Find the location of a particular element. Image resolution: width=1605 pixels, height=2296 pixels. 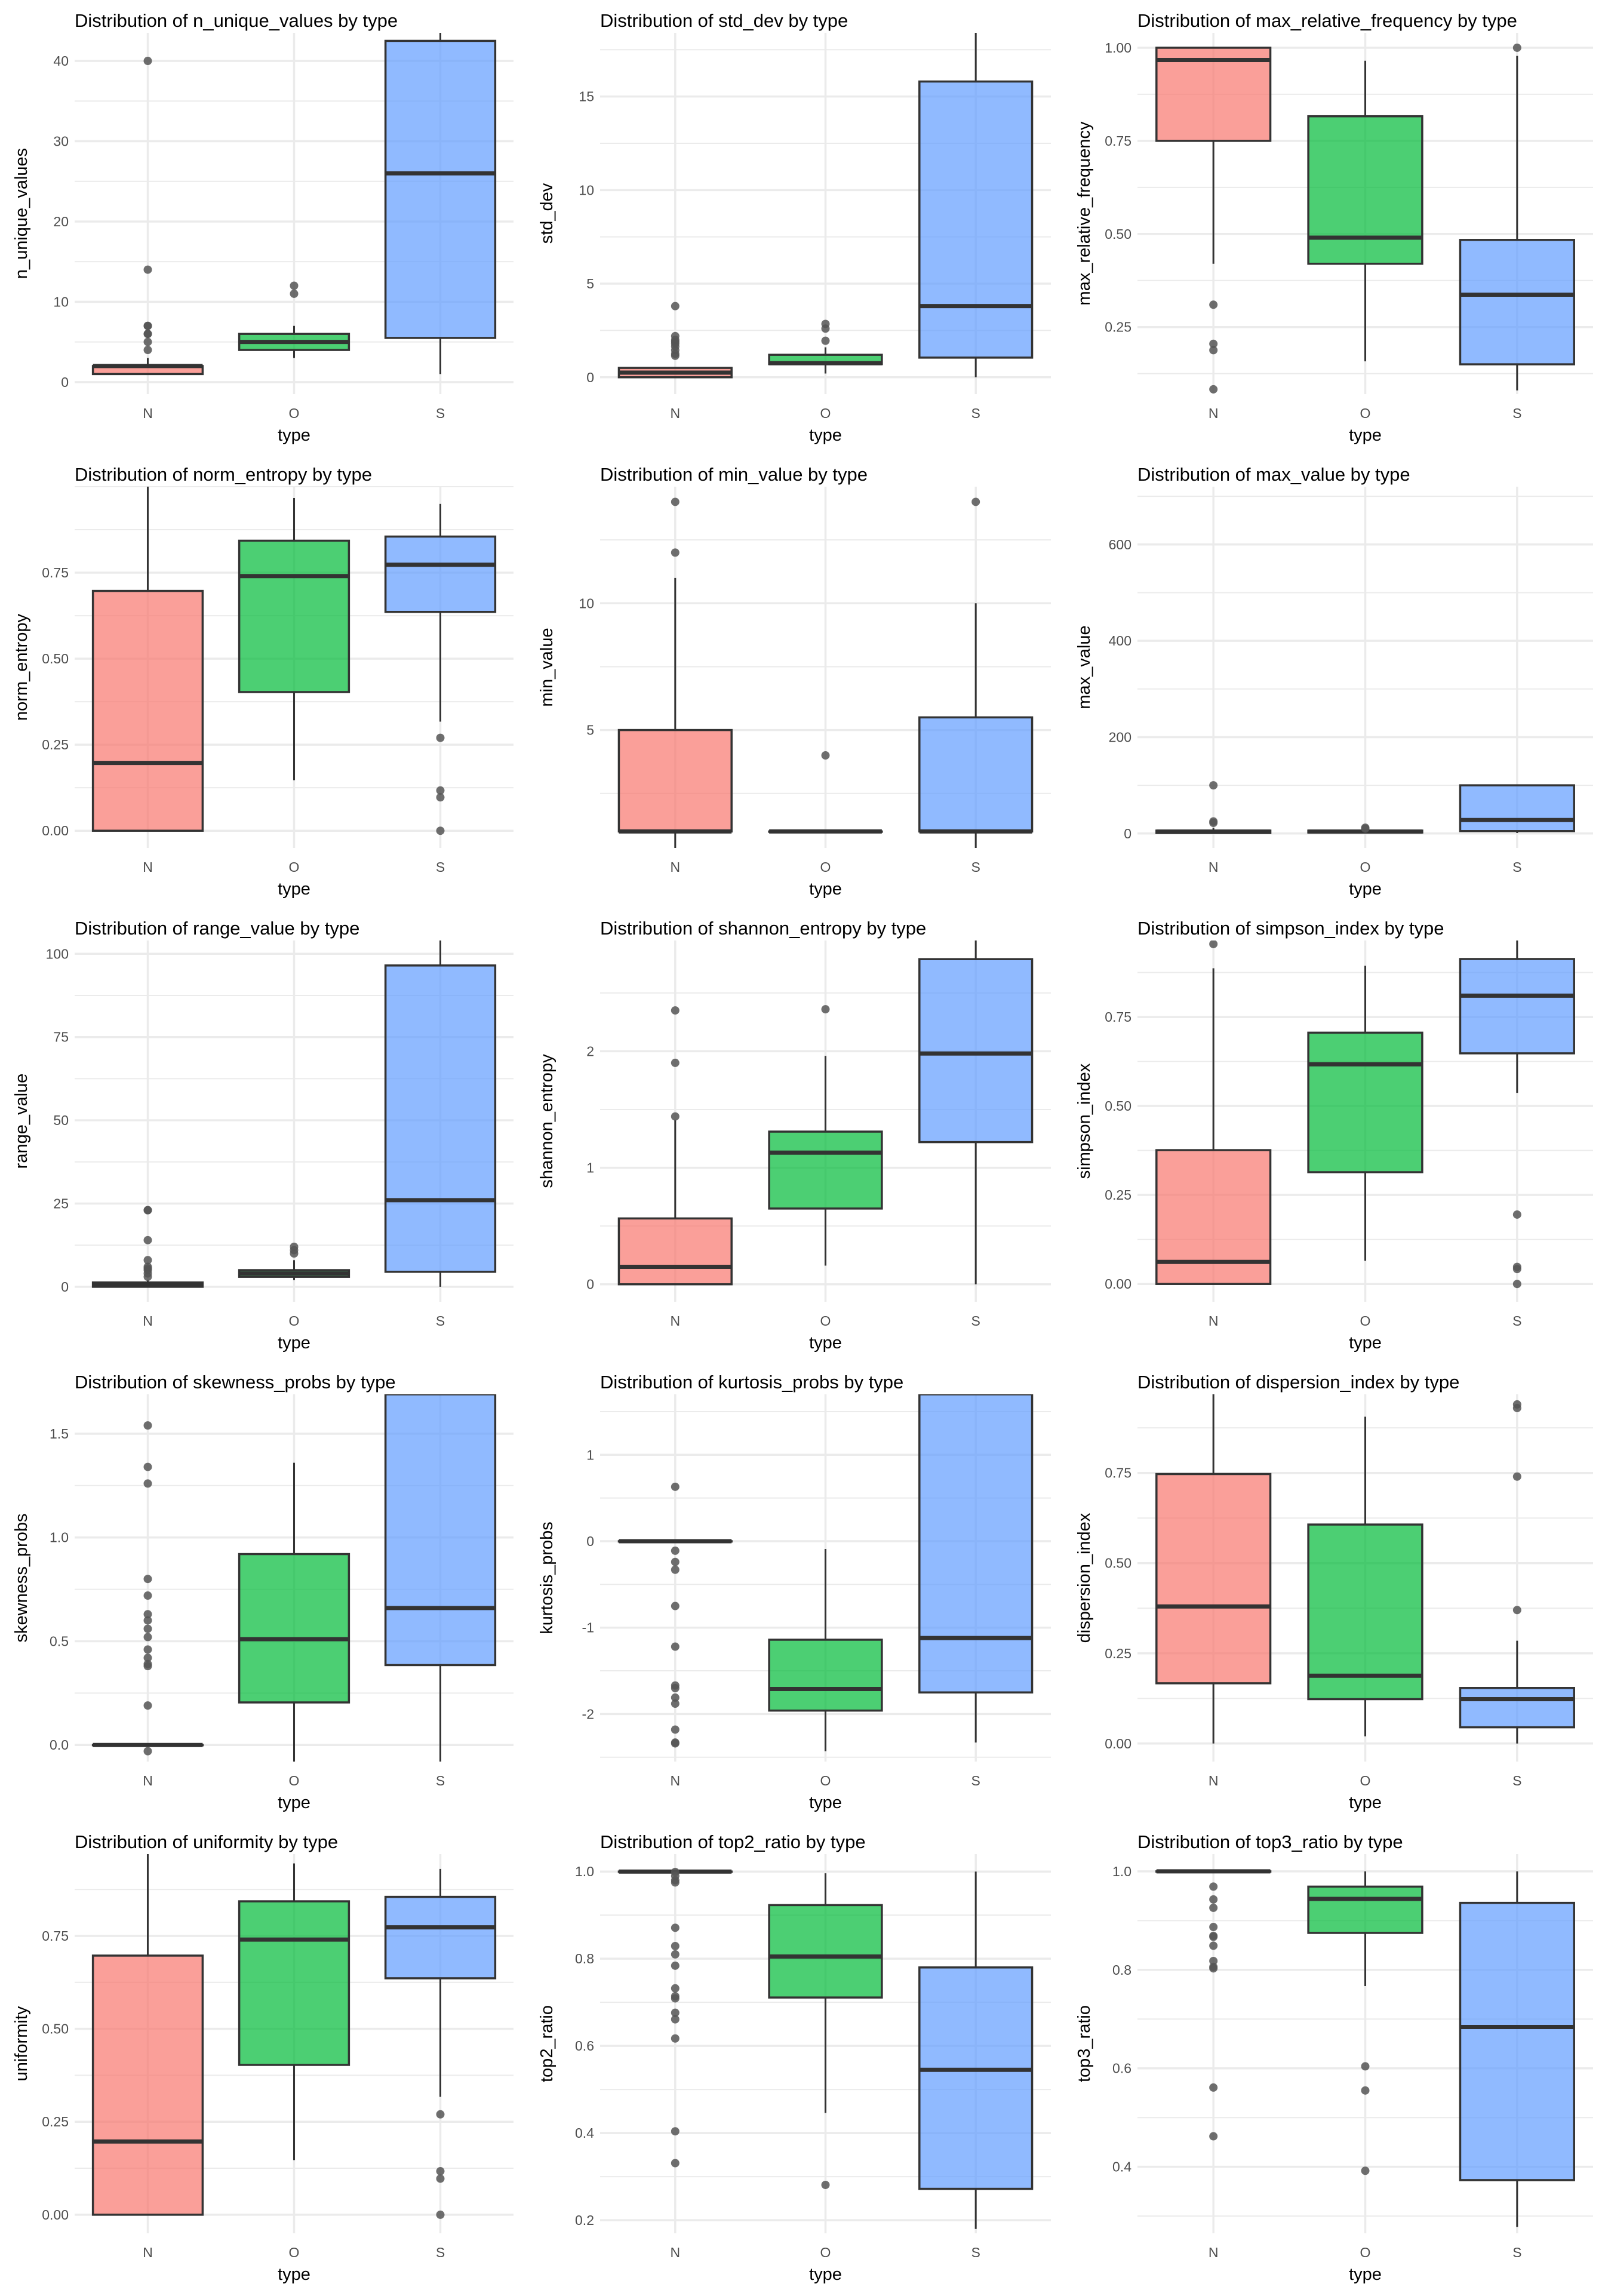

chart-title: Distribution of dispersion_index by type is located at coordinates (1298, 1382).